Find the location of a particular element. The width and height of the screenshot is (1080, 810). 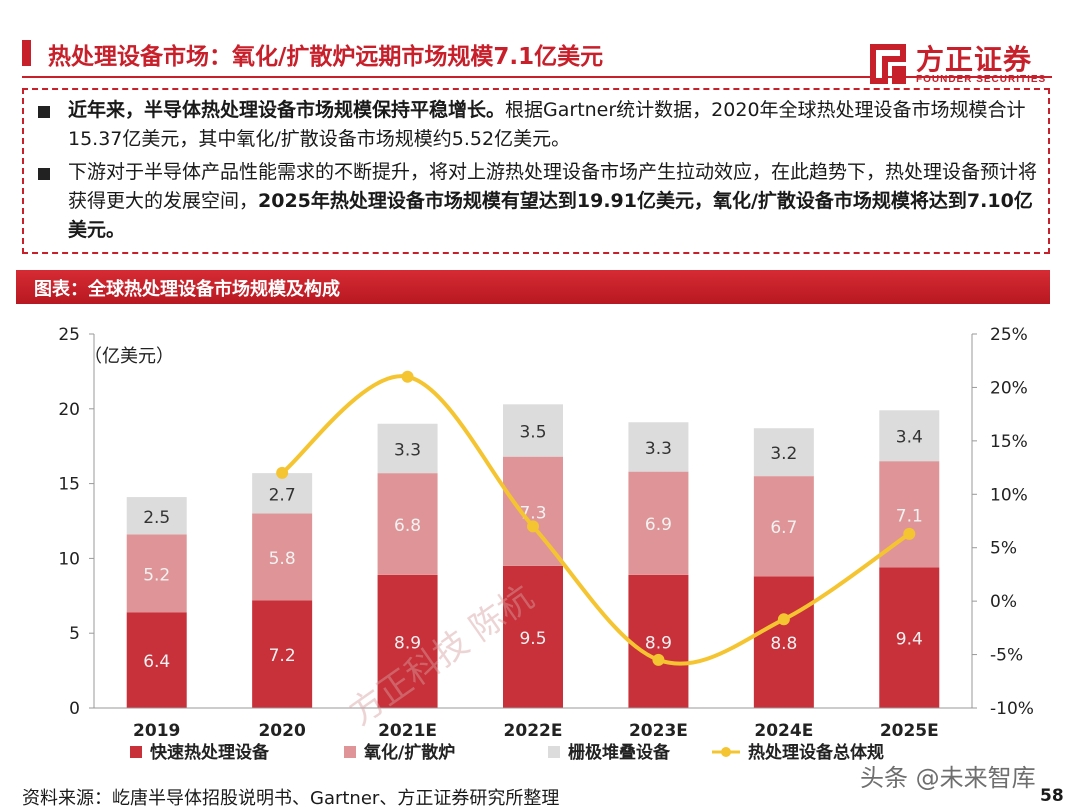

x-tick-label: 2021E is located at coordinates (407, 731).